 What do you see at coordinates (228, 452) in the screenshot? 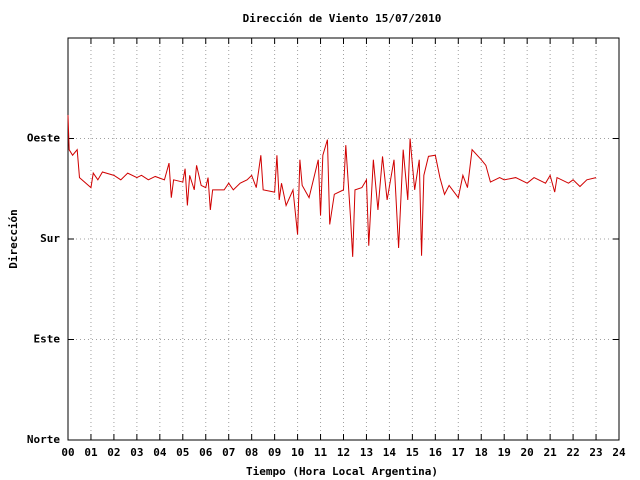
I see `x-tick-label: 07` at bounding box center [228, 452].